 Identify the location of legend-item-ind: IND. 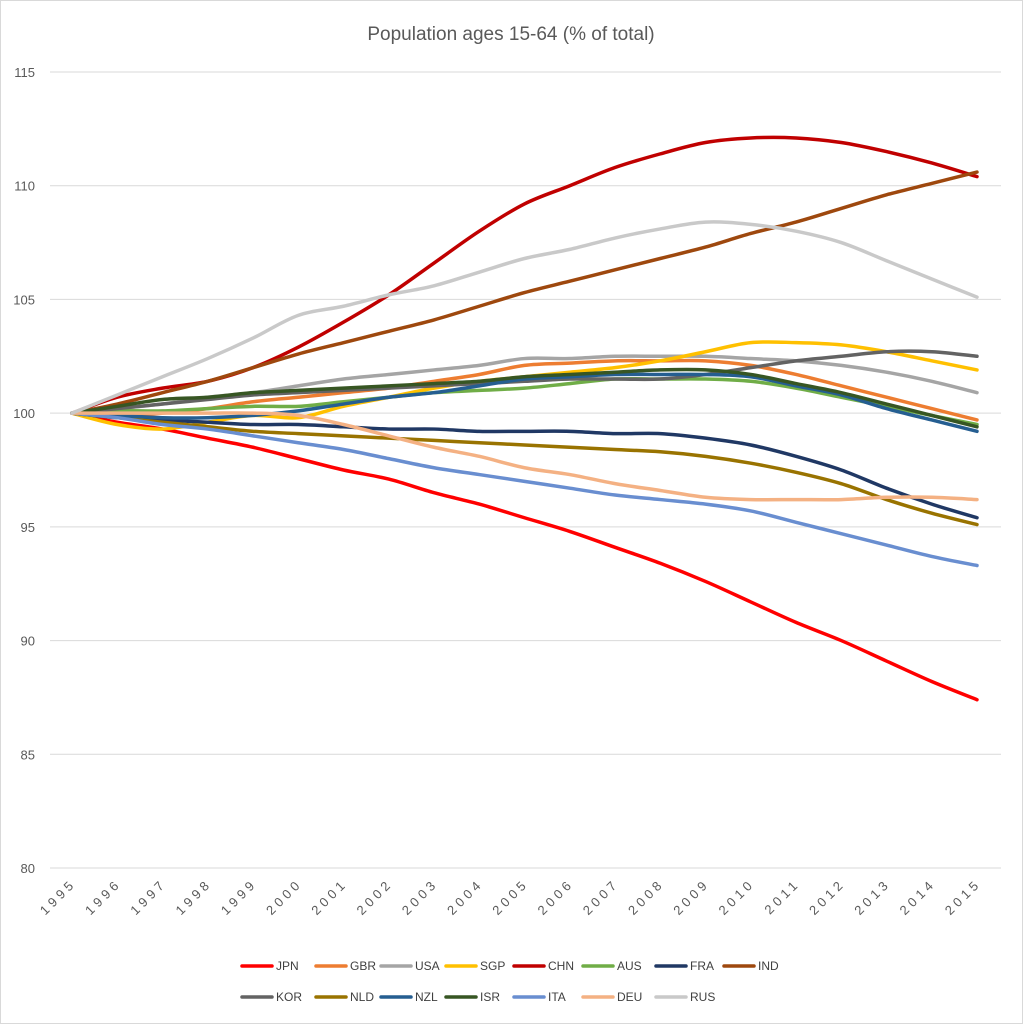
(750, 966).